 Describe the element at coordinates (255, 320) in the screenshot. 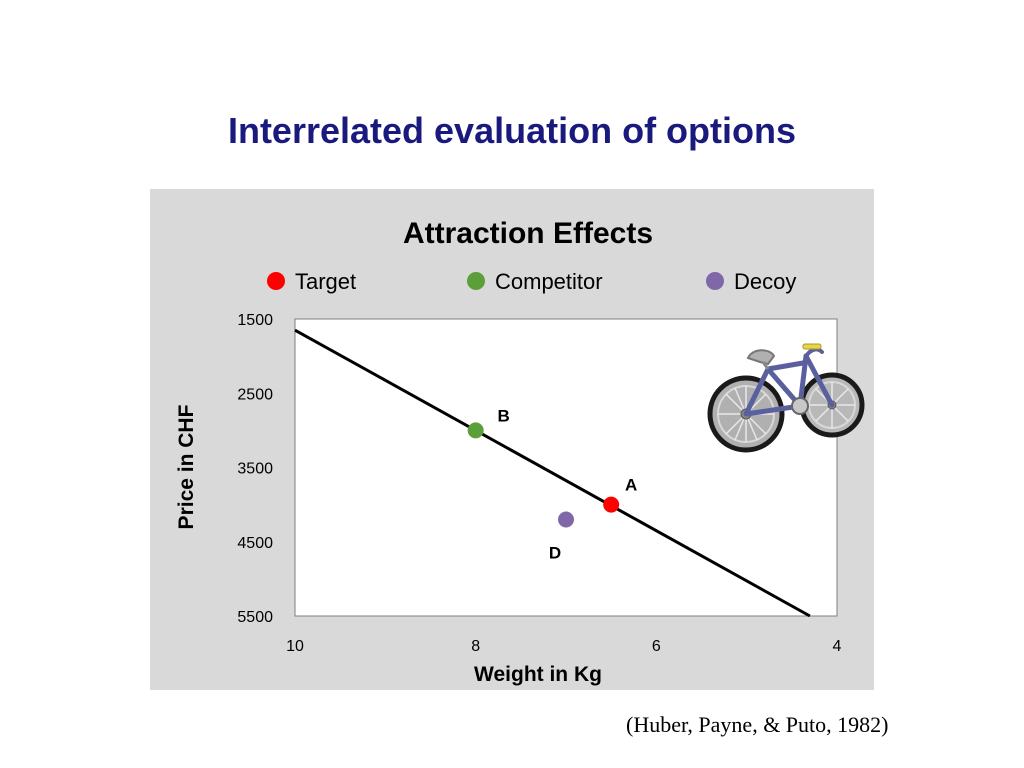

I see `y-tick-label: 1500` at that location.